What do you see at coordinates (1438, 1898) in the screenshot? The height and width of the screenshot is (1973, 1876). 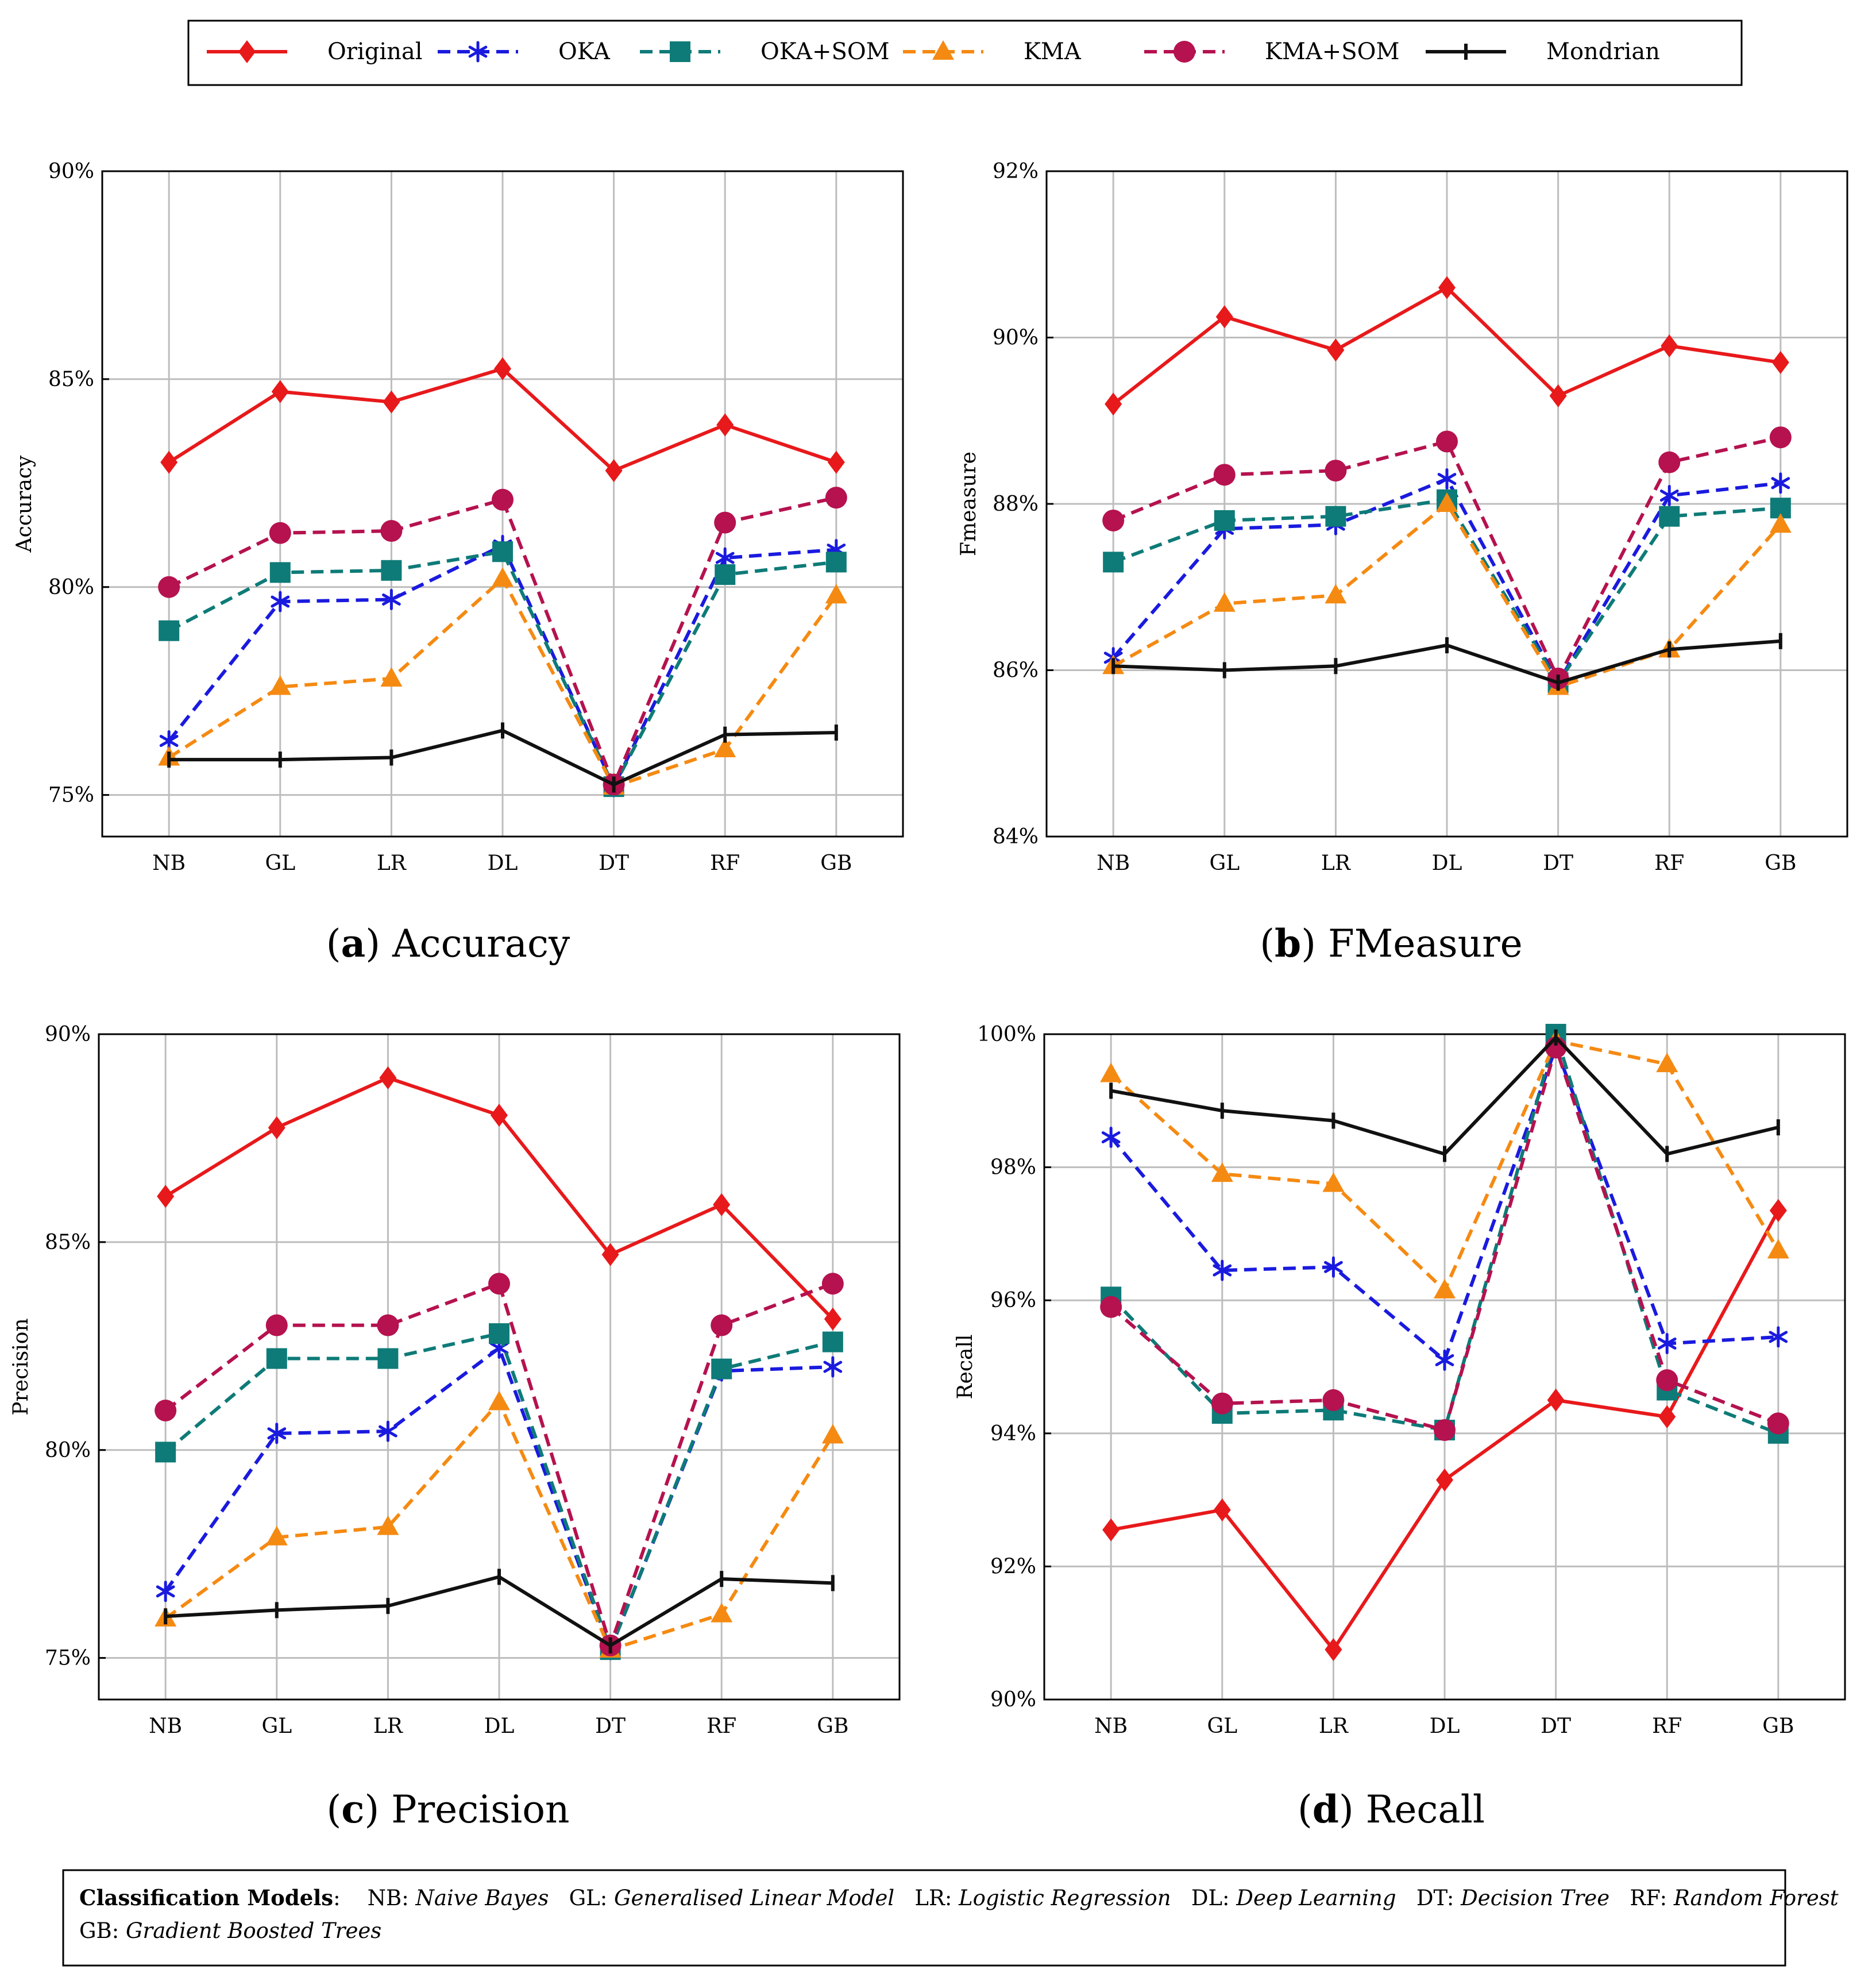 I see `footer-abbr: DT:` at bounding box center [1438, 1898].